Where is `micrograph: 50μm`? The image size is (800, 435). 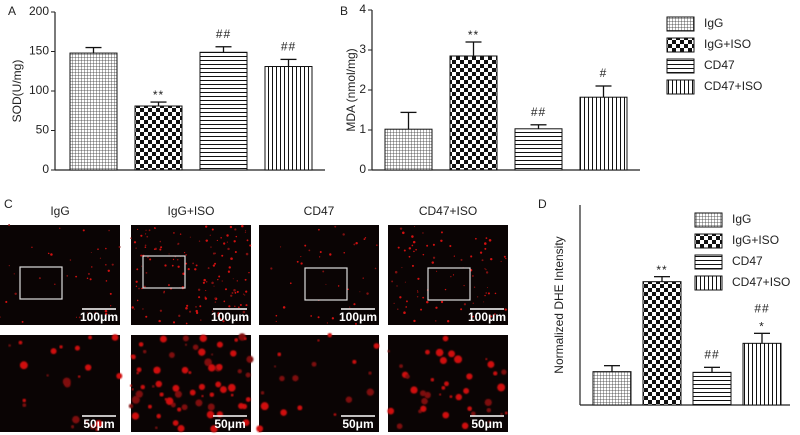
micrograph: 50μm is located at coordinates (447, 383).